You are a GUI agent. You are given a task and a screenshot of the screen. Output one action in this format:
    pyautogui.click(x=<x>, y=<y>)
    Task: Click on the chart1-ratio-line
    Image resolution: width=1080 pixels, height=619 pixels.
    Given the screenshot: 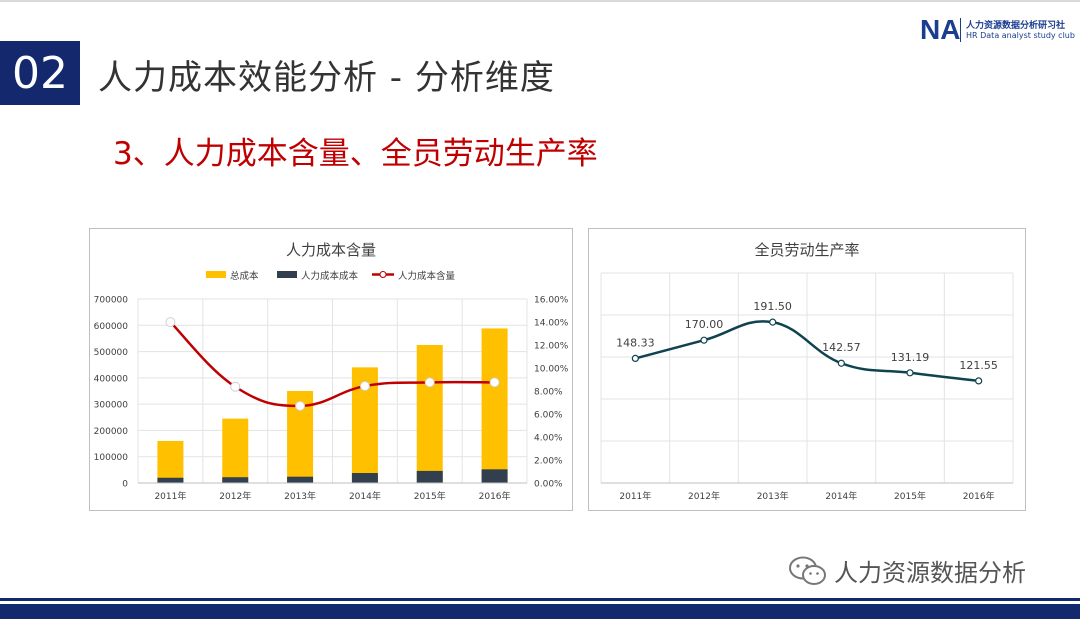 What is the action you would take?
    pyautogui.click(x=332, y=364)
    